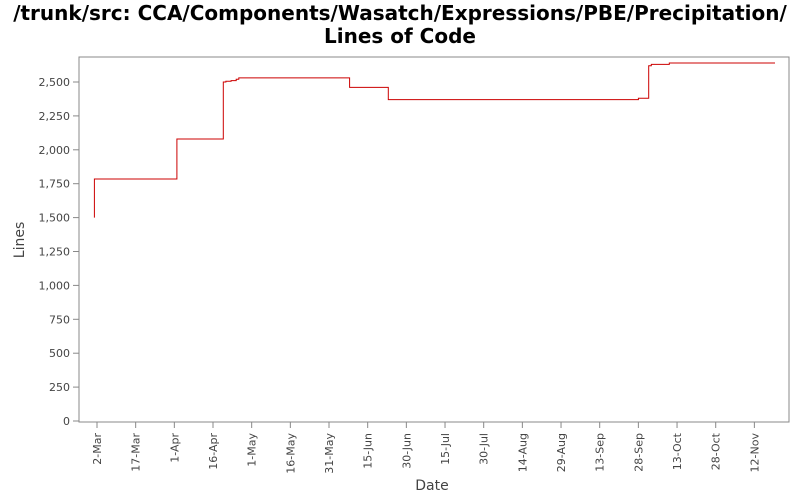 The height and width of the screenshot is (500, 800). I want to click on x-tick-label: 16-Apr, so click(213, 451).